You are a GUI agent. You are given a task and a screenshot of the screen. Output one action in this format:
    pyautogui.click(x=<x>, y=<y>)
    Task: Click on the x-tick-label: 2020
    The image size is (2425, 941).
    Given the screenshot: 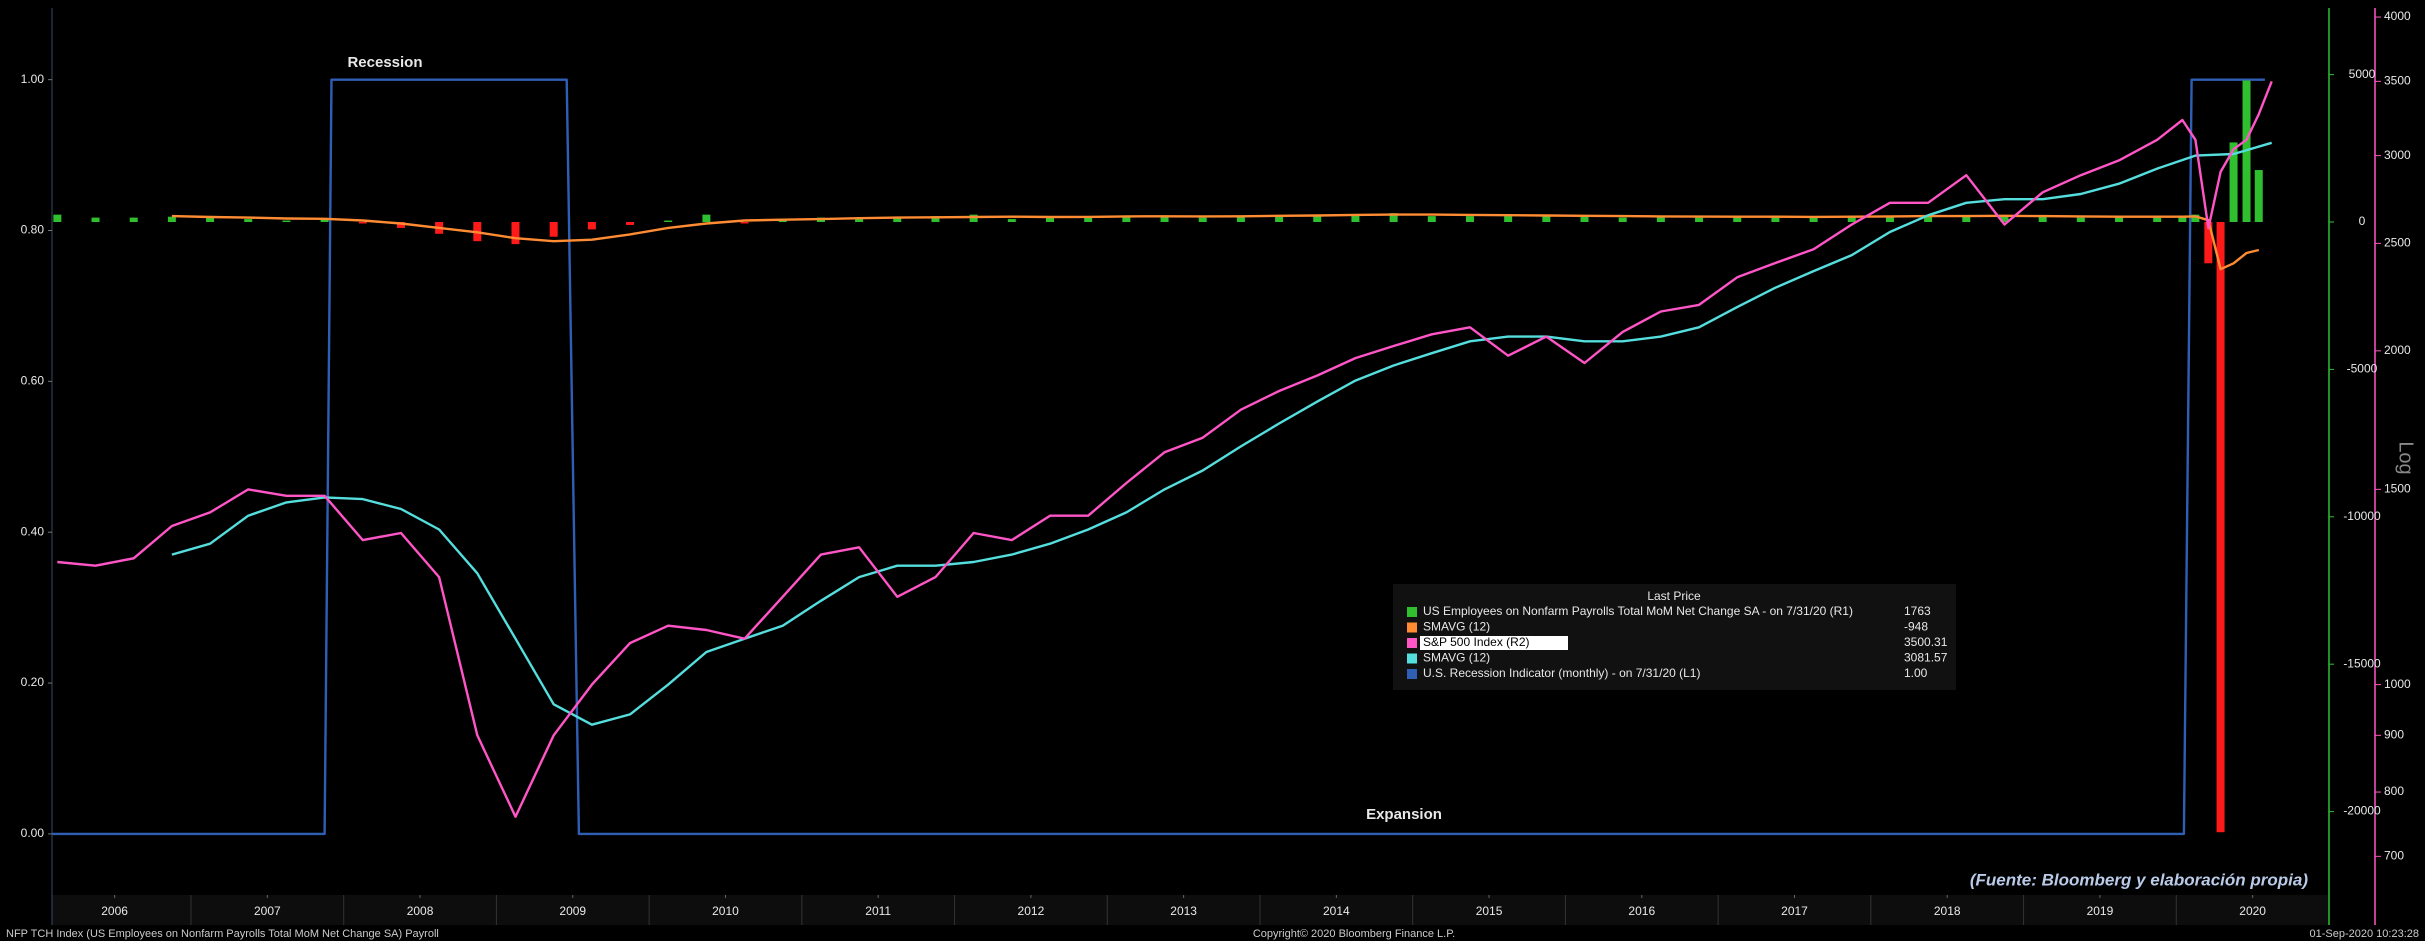 What is the action you would take?
    pyautogui.click(x=2252, y=911)
    